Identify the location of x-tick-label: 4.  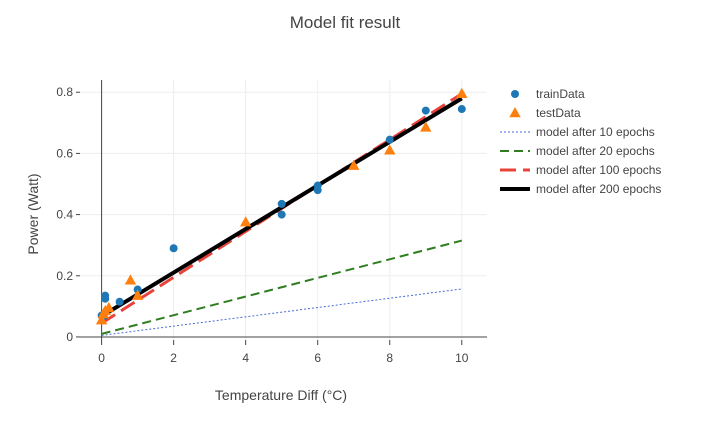
(245, 358).